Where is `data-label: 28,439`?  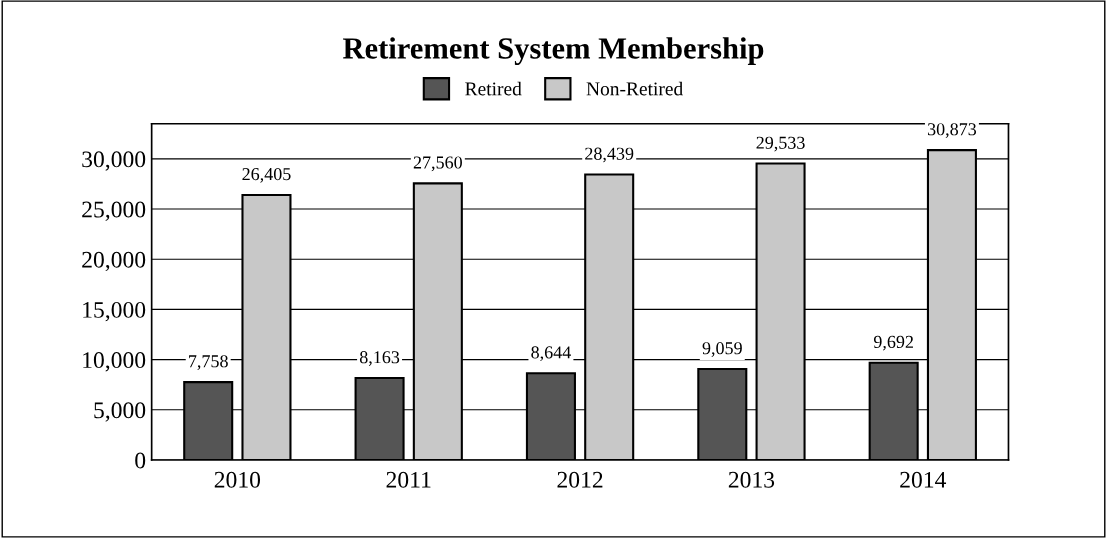
data-label: 28,439 is located at coordinates (609, 155).